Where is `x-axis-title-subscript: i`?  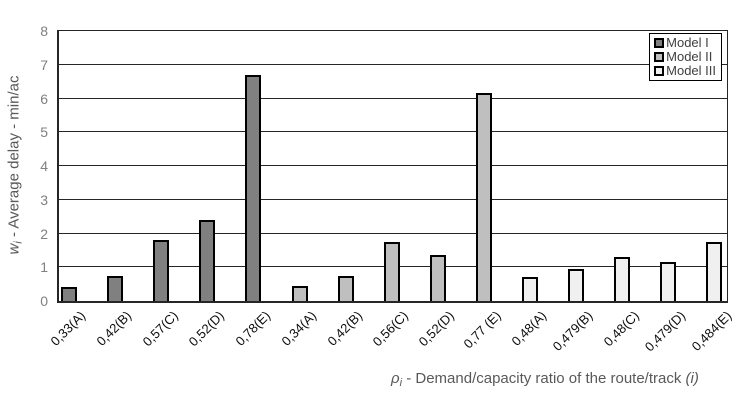 x-axis-title-subscript: i is located at coordinates (401, 383).